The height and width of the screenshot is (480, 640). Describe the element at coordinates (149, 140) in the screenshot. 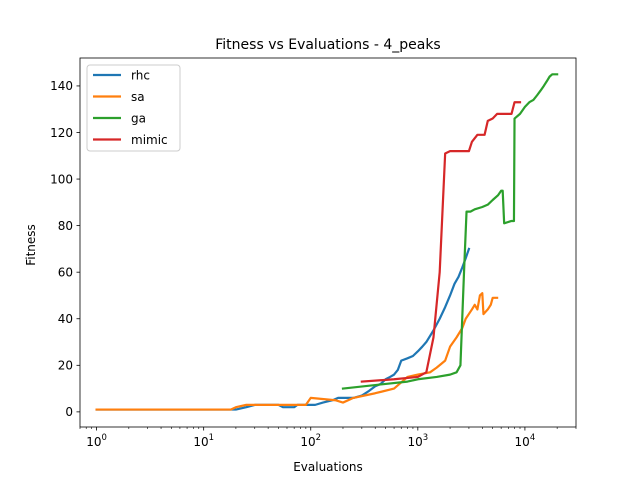

I see `legend-label-mimic: mimic` at that location.